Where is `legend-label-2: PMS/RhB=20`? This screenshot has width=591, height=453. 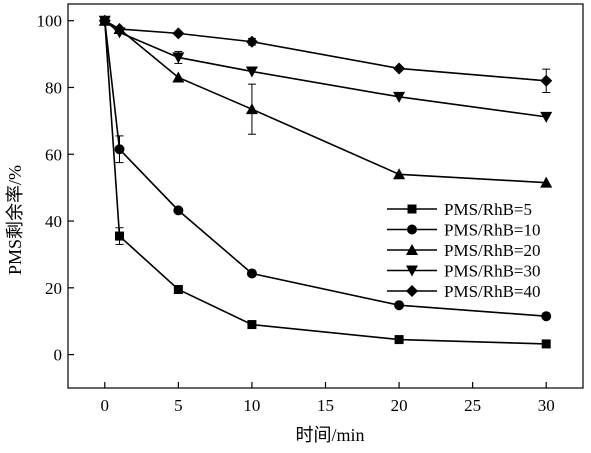
legend-label-2: PMS/RhB=20 is located at coordinates (492, 250).